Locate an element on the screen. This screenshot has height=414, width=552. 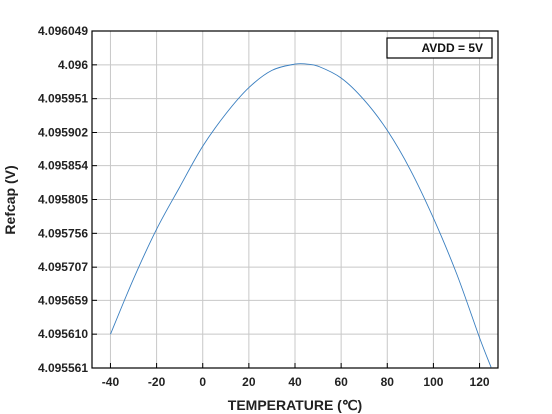
y-tick-label: 4.095561 is located at coordinates (63, 368).